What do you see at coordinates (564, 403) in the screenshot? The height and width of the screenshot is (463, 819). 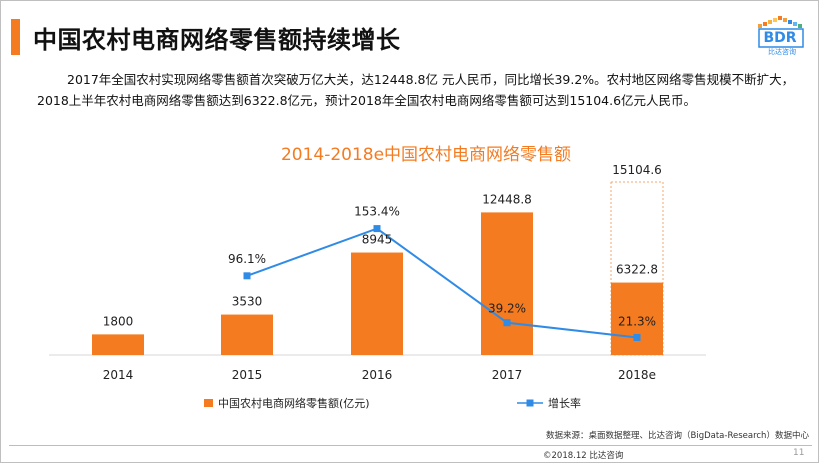 I see `legend-line-label: 增长率` at bounding box center [564, 403].